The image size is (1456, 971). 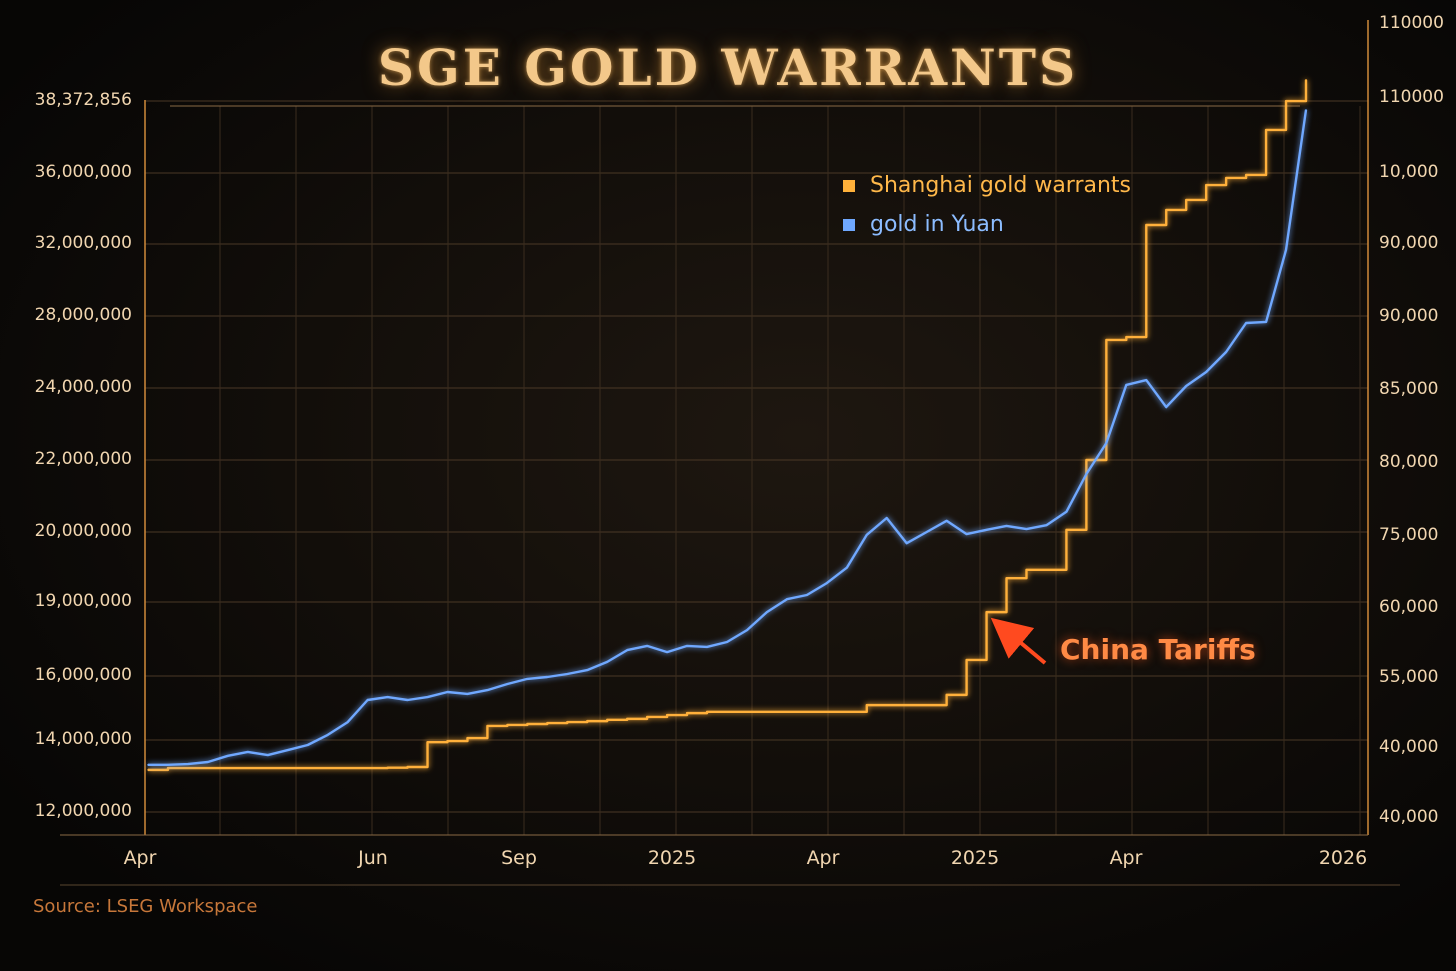 I want to click on y-left-tick-label: 16,000,000, so click(x=83, y=675).